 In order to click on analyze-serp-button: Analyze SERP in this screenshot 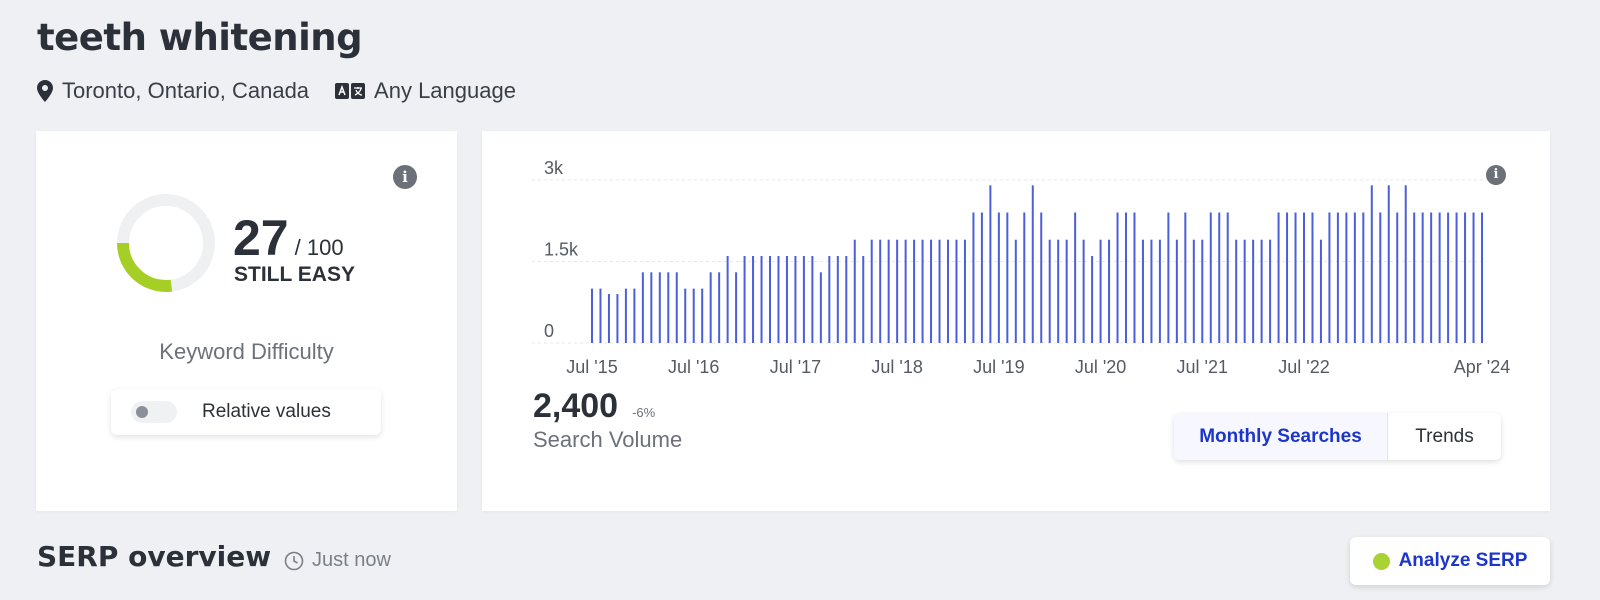, I will do `click(1450, 561)`.